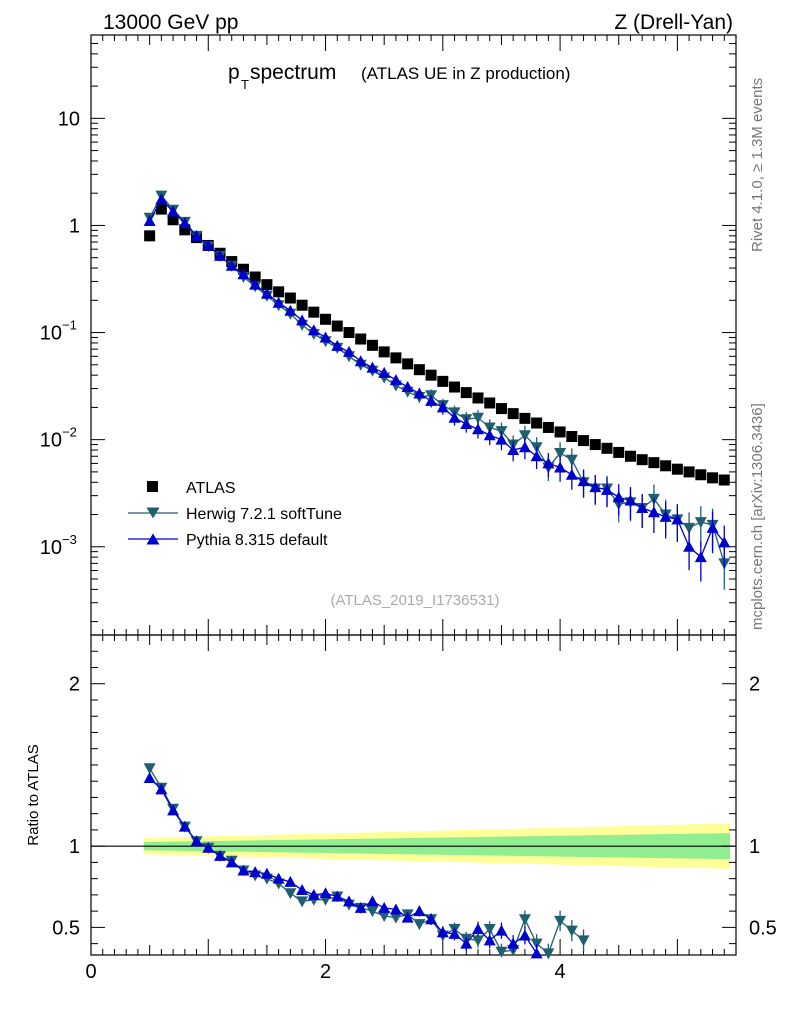 The width and height of the screenshot is (786, 1024). Describe the element at coordinates (673, 22) in the screenshot. I see `header-right: Z (Drell-Yan)` at that location.